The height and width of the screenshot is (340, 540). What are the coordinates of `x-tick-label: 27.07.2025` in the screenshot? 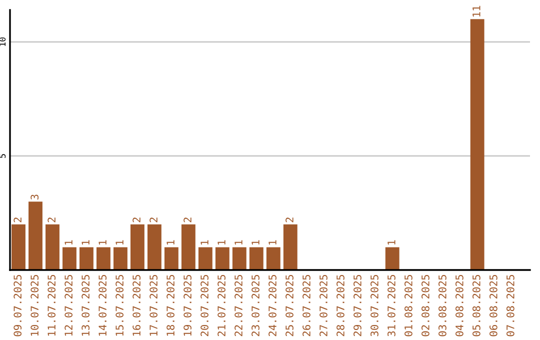 It's located at (324, 305).